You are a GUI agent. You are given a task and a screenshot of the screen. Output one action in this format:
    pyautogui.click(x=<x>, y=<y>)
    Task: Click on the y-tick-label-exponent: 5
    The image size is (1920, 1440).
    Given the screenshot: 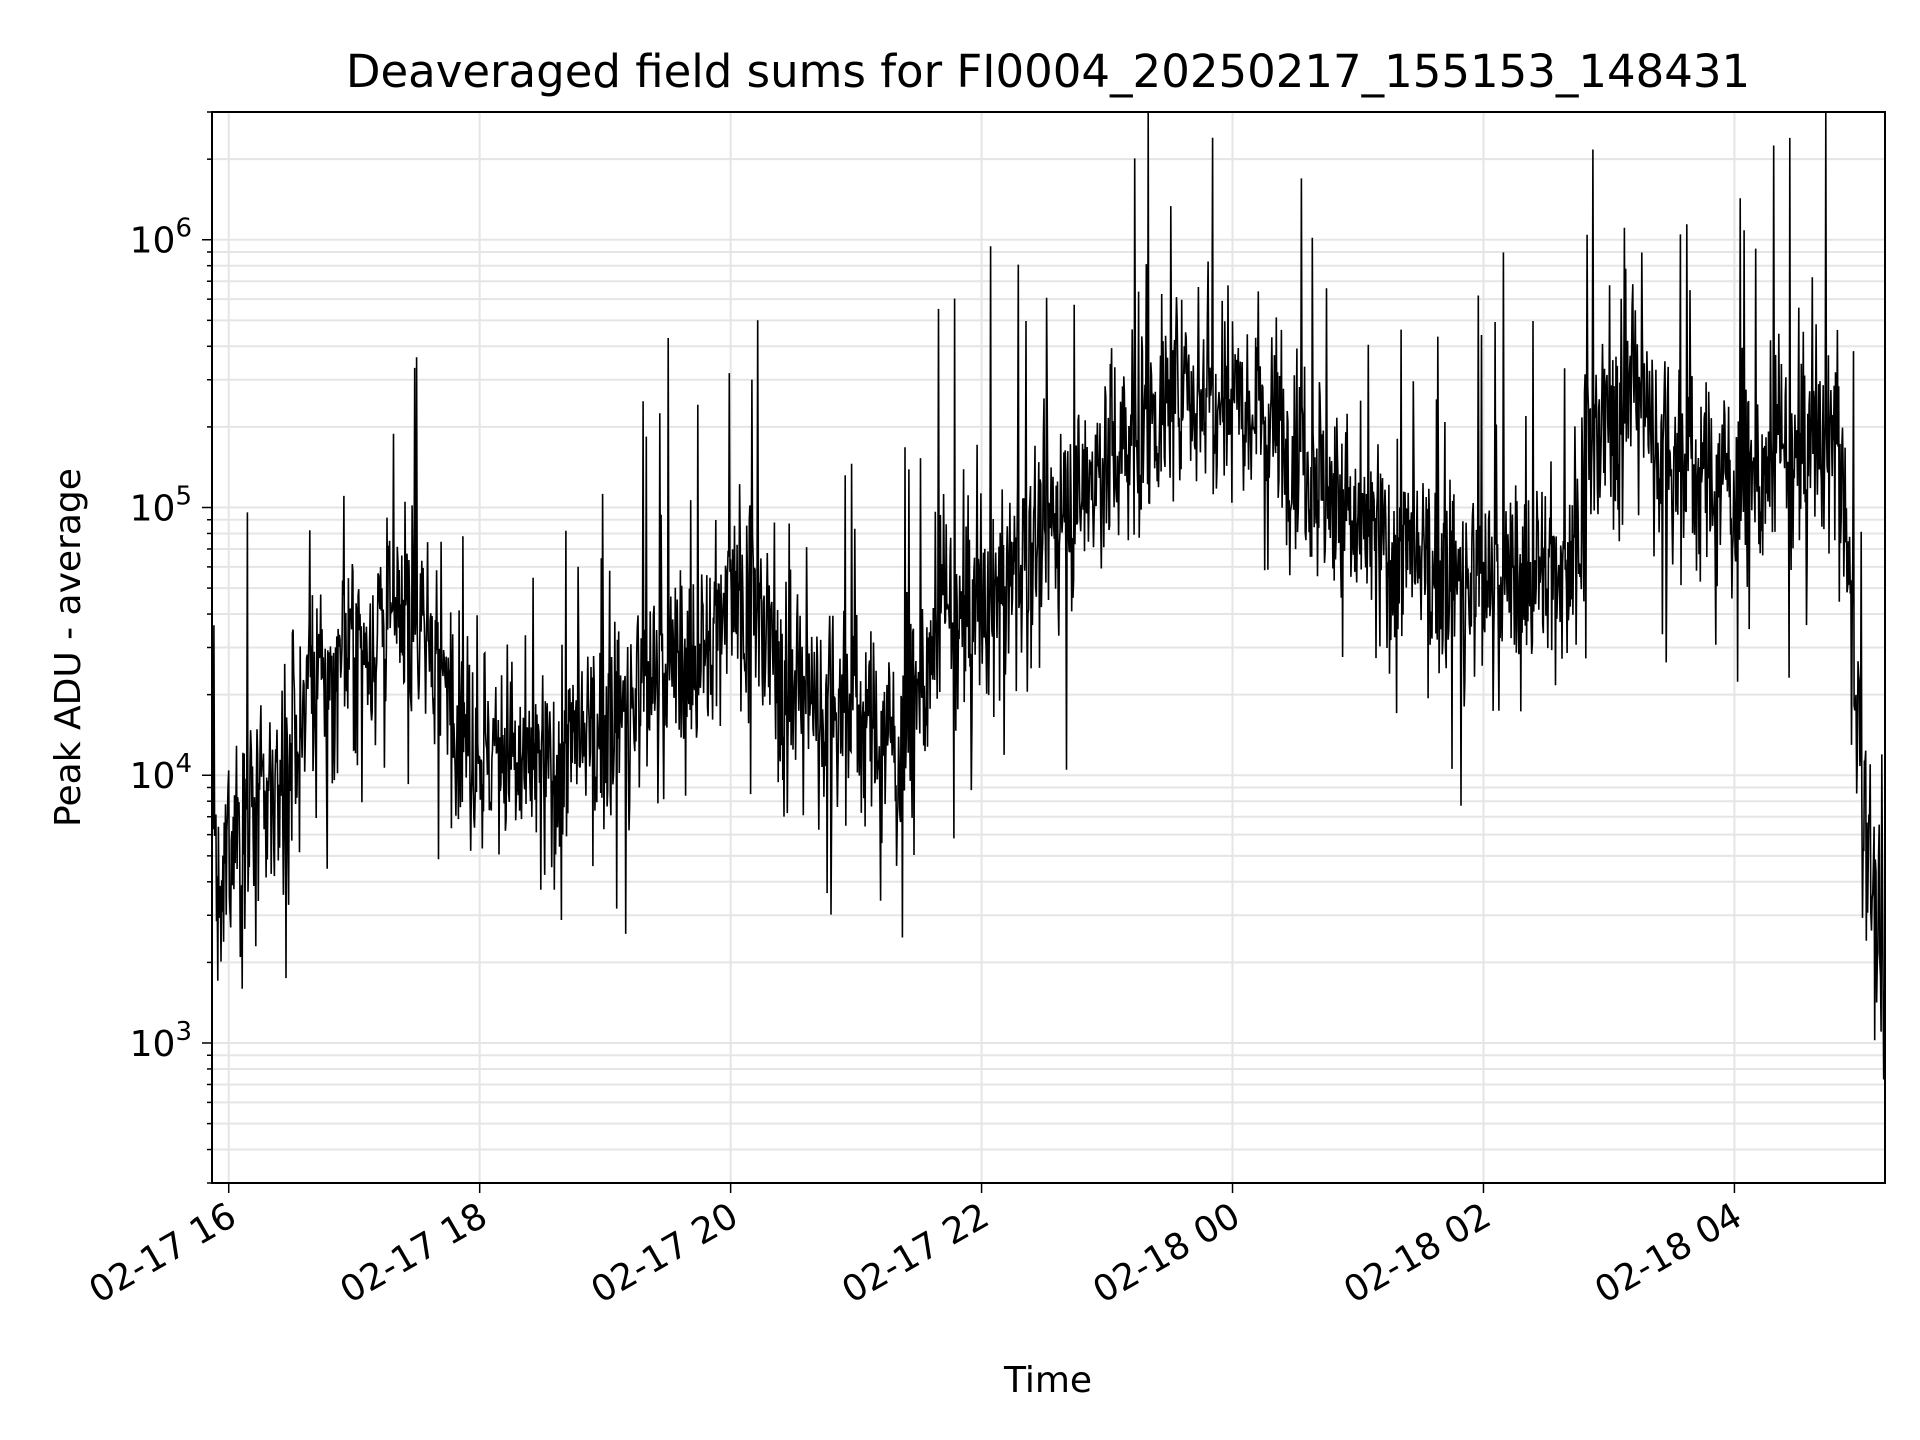 What is the action you would take?
    pyautogui.click(x=183, y=496)
    